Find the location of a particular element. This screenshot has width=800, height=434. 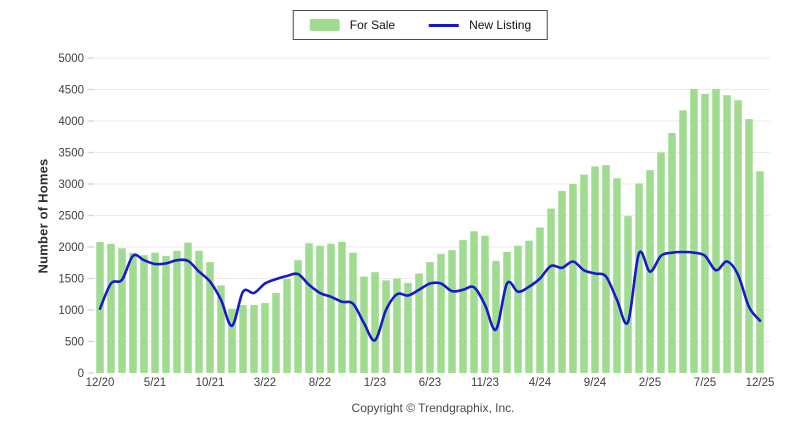

y-tick-label: 1500 is located at coordinates (71, 280).